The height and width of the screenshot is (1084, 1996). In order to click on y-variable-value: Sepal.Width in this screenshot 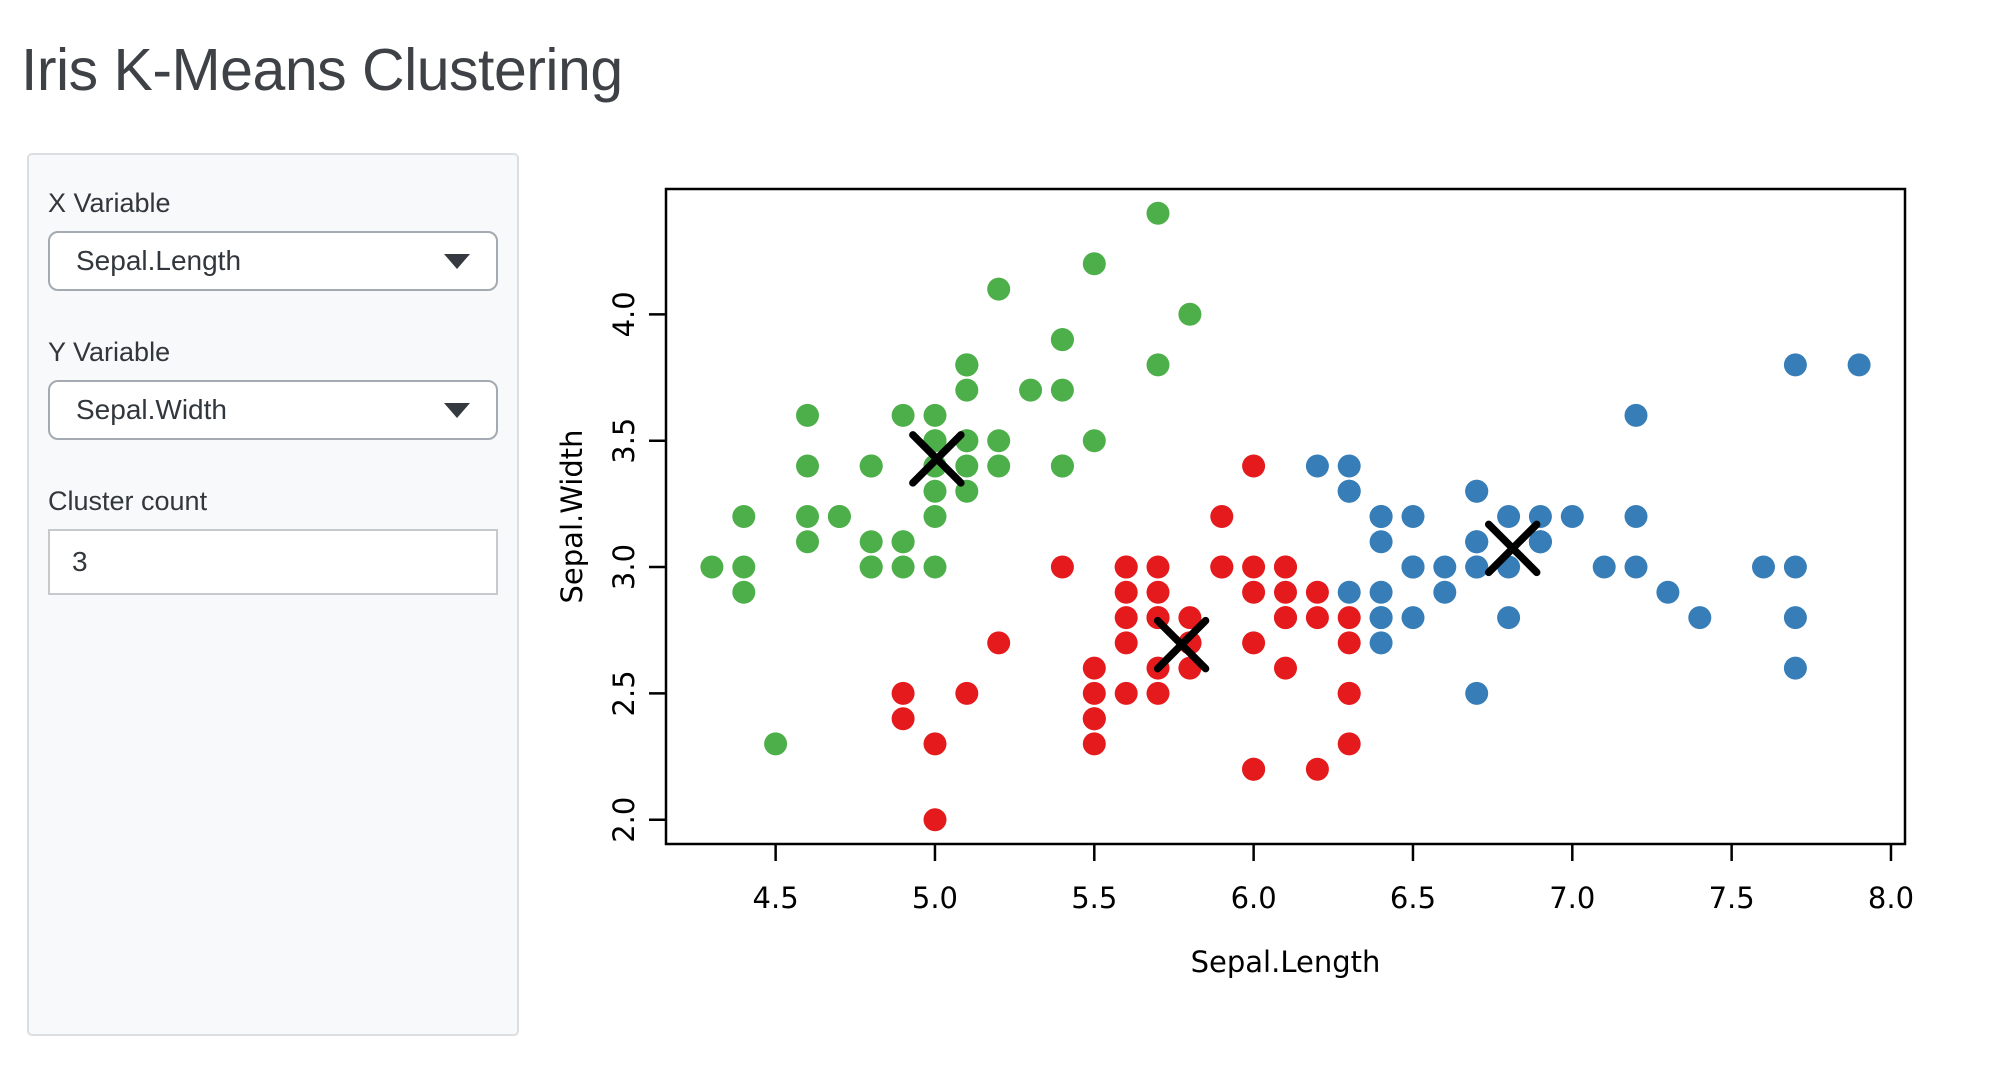, I will do `click(151, 409)`.